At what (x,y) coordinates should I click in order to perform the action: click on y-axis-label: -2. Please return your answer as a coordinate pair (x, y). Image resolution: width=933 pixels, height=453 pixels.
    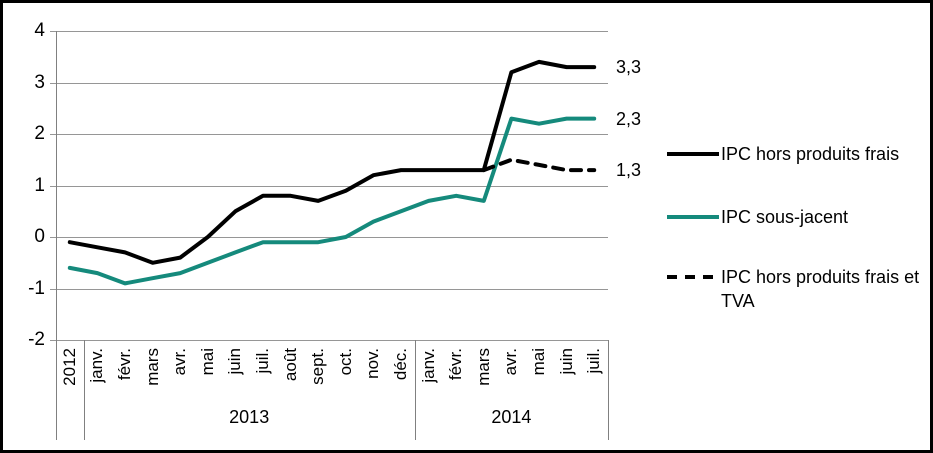
    Looking at the image, I should click on (36, 339).